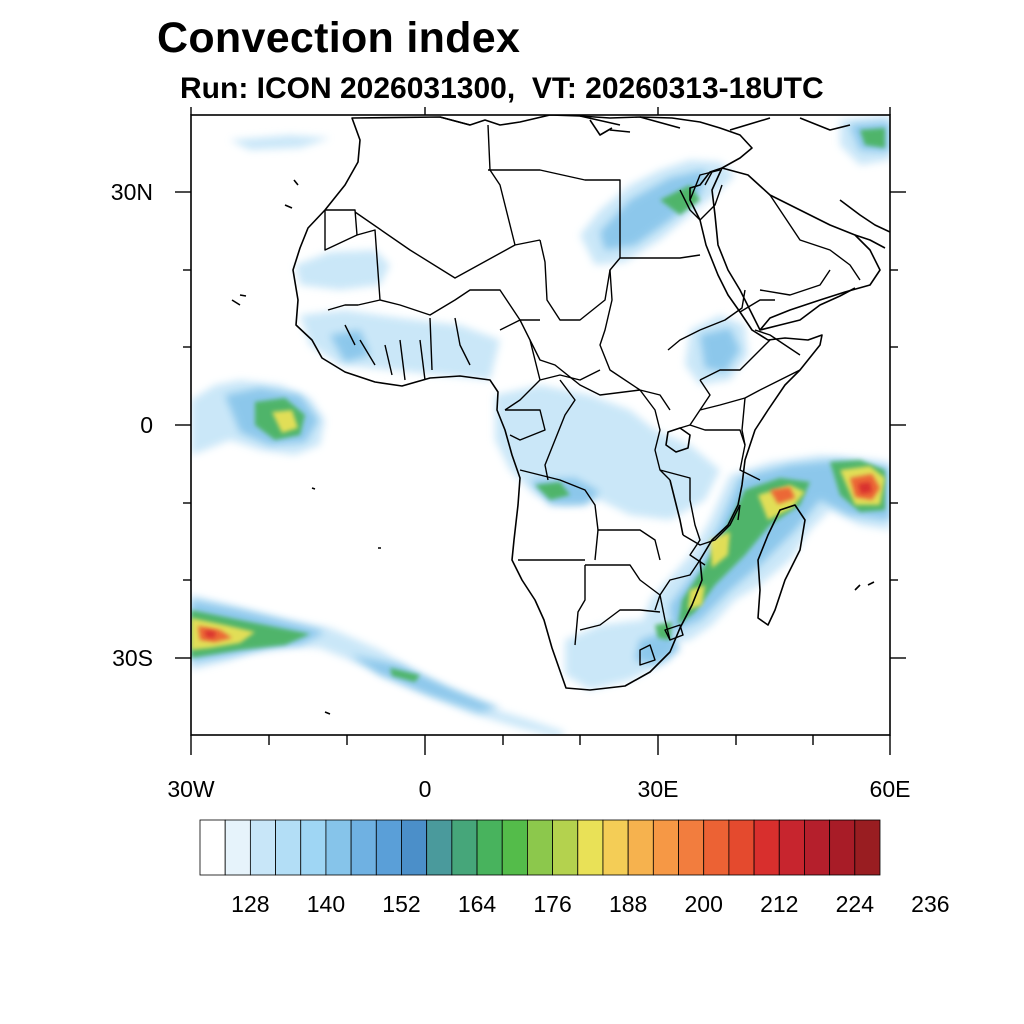 The width and height of the screenshot is (1024, 1024). I want to click on field-mediterranean, so click(280, 142).